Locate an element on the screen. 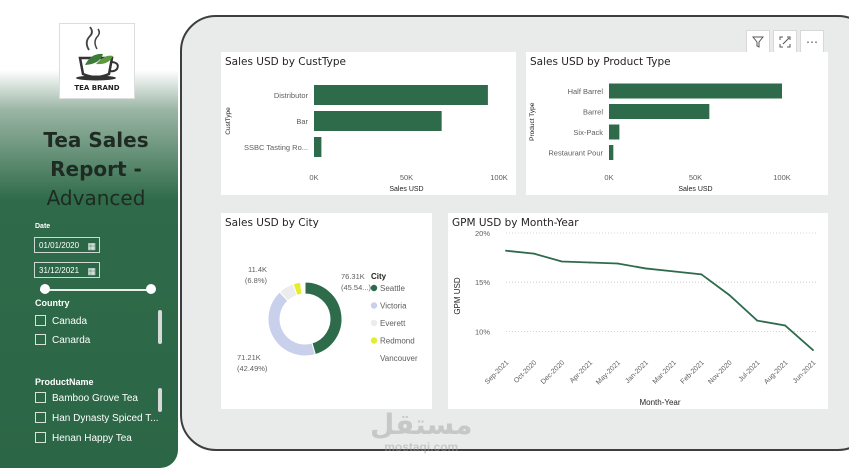 The height and width of the screenshot is (468, 849). card-title: Sales USD by City is located at coordinates (272, 223).